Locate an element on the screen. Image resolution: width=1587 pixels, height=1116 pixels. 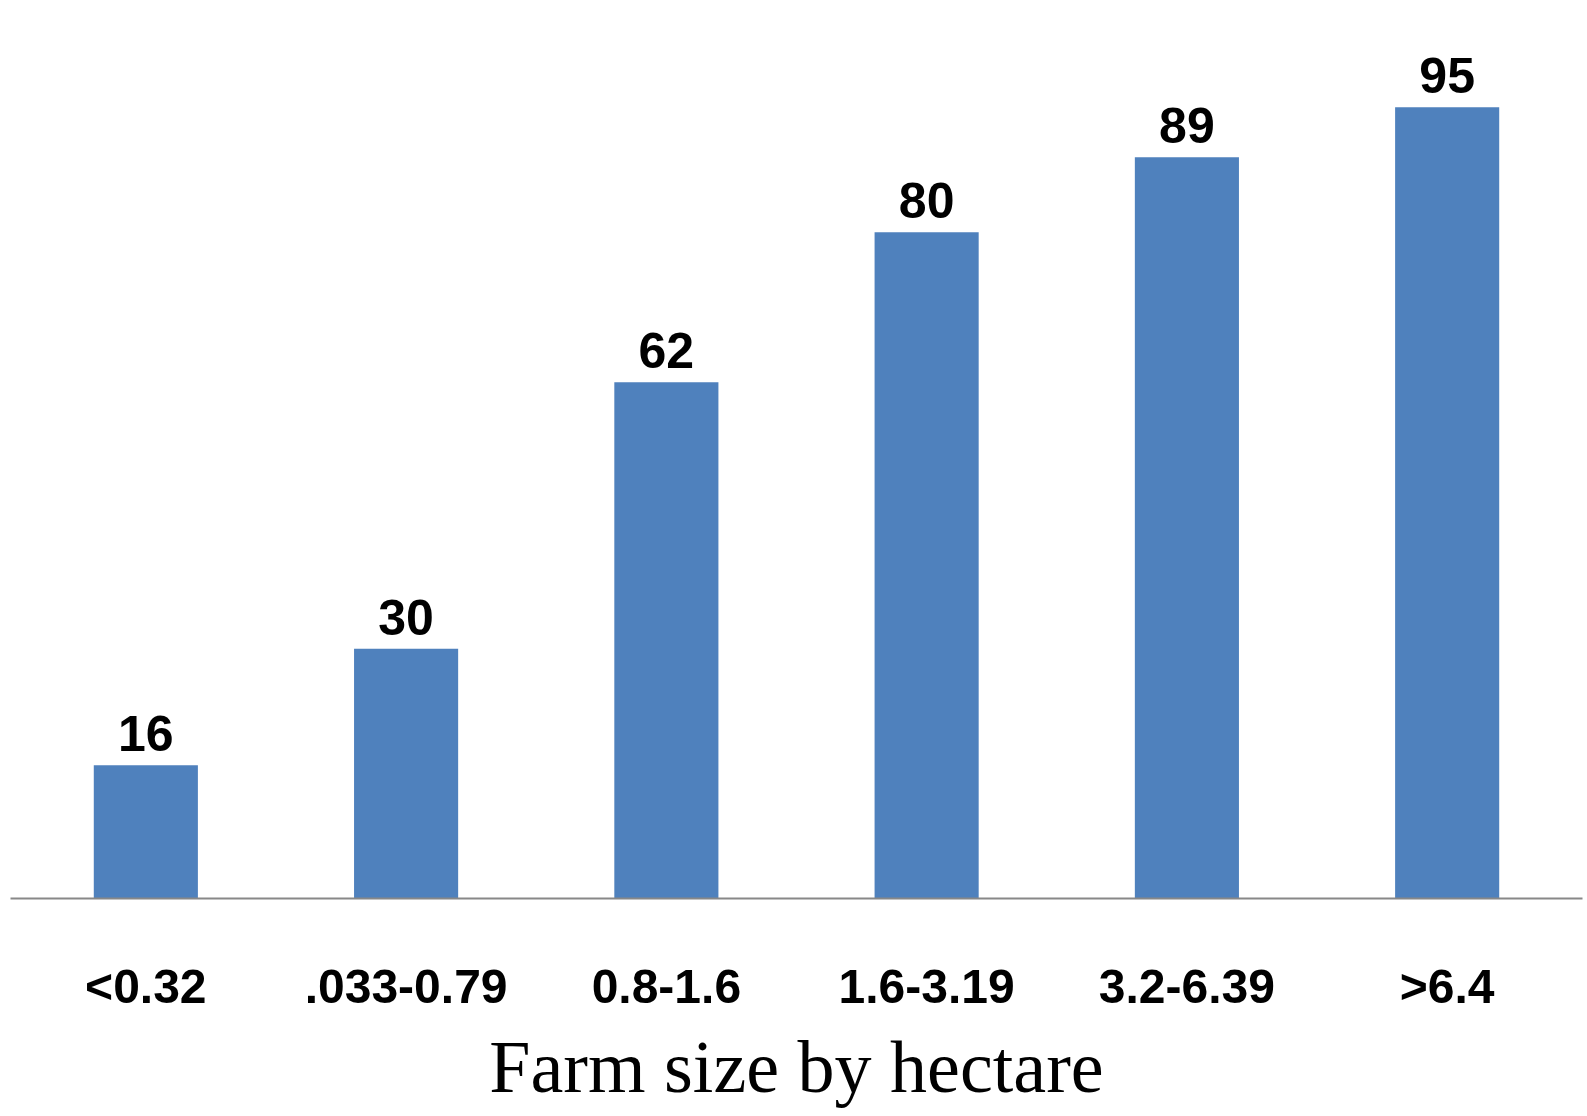
data-label: 30 is located at coordinates (406, 617).